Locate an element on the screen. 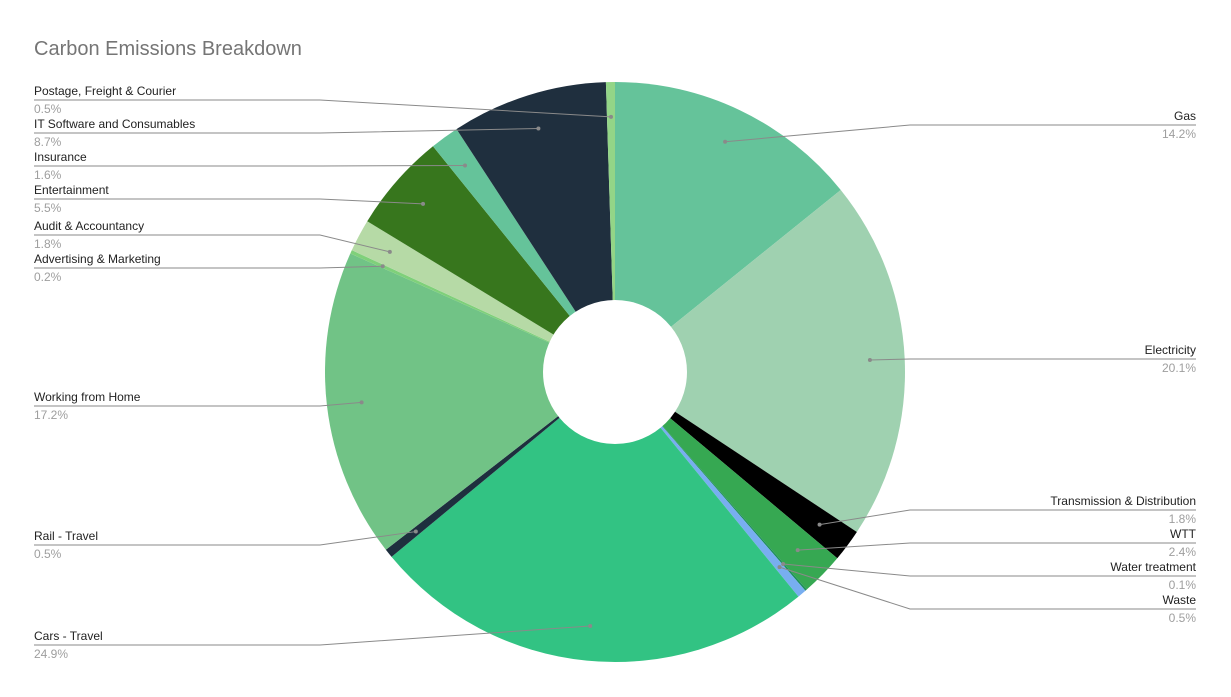 This screenshot has height=697, width=1231. leader-line-waste is located at coordinates (987, 588).